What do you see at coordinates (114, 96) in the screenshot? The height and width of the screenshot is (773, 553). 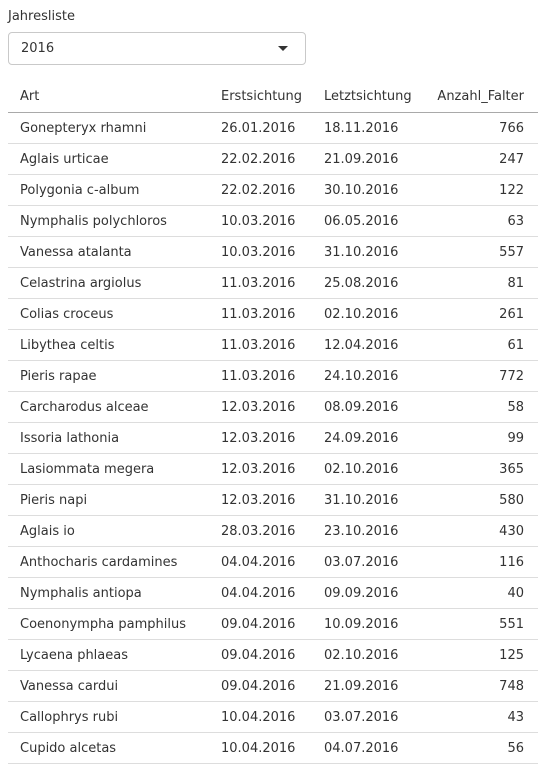 I see `column-header-art: Art` at bounding box center [114, 96].